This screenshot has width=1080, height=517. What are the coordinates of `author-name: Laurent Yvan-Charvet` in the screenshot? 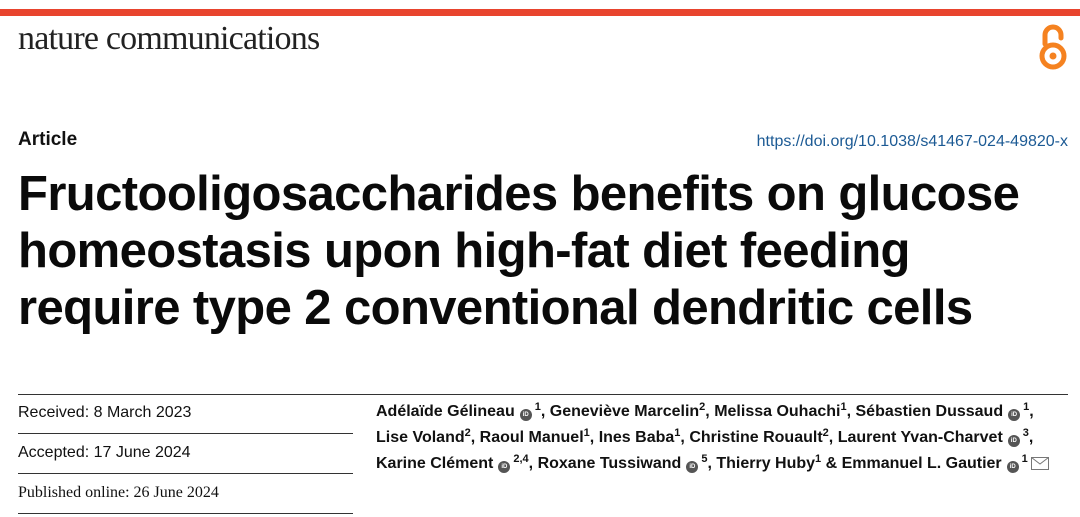 It's located at (920, 437).